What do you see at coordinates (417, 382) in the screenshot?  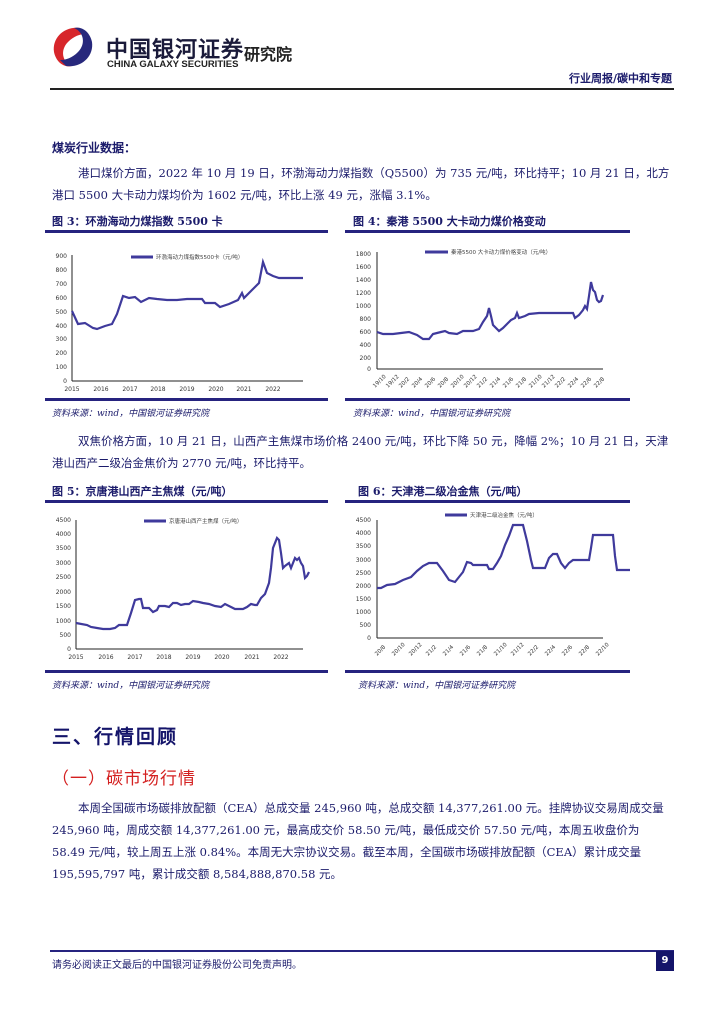 I see `svg-text: 20/4` at bounding box center [417, 382].